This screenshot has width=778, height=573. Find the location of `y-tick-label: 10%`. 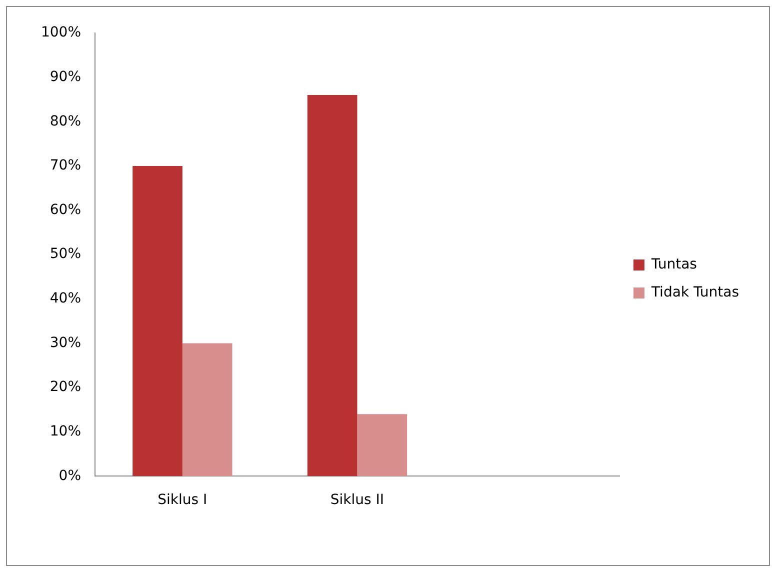

y-tick-label: 10% is located at coordinates (66, 432).